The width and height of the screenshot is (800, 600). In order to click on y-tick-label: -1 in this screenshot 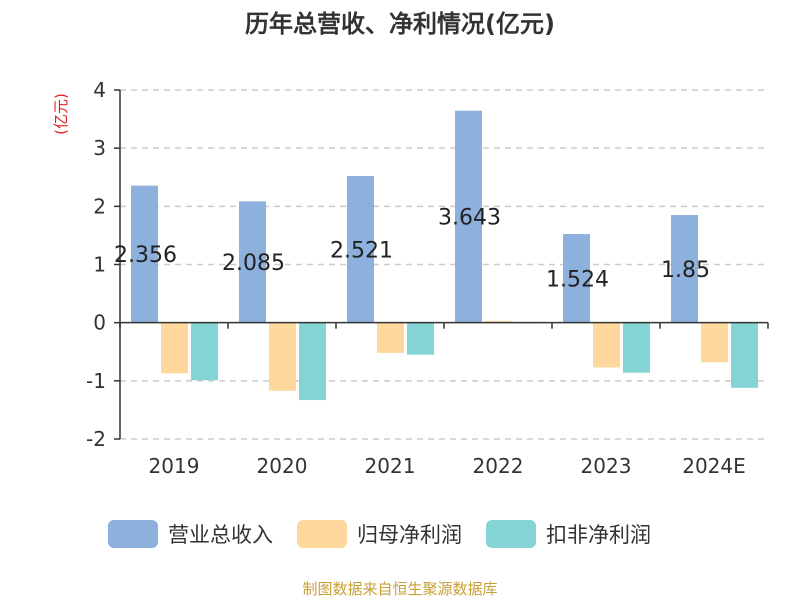, I will do `click(96, 381)`.